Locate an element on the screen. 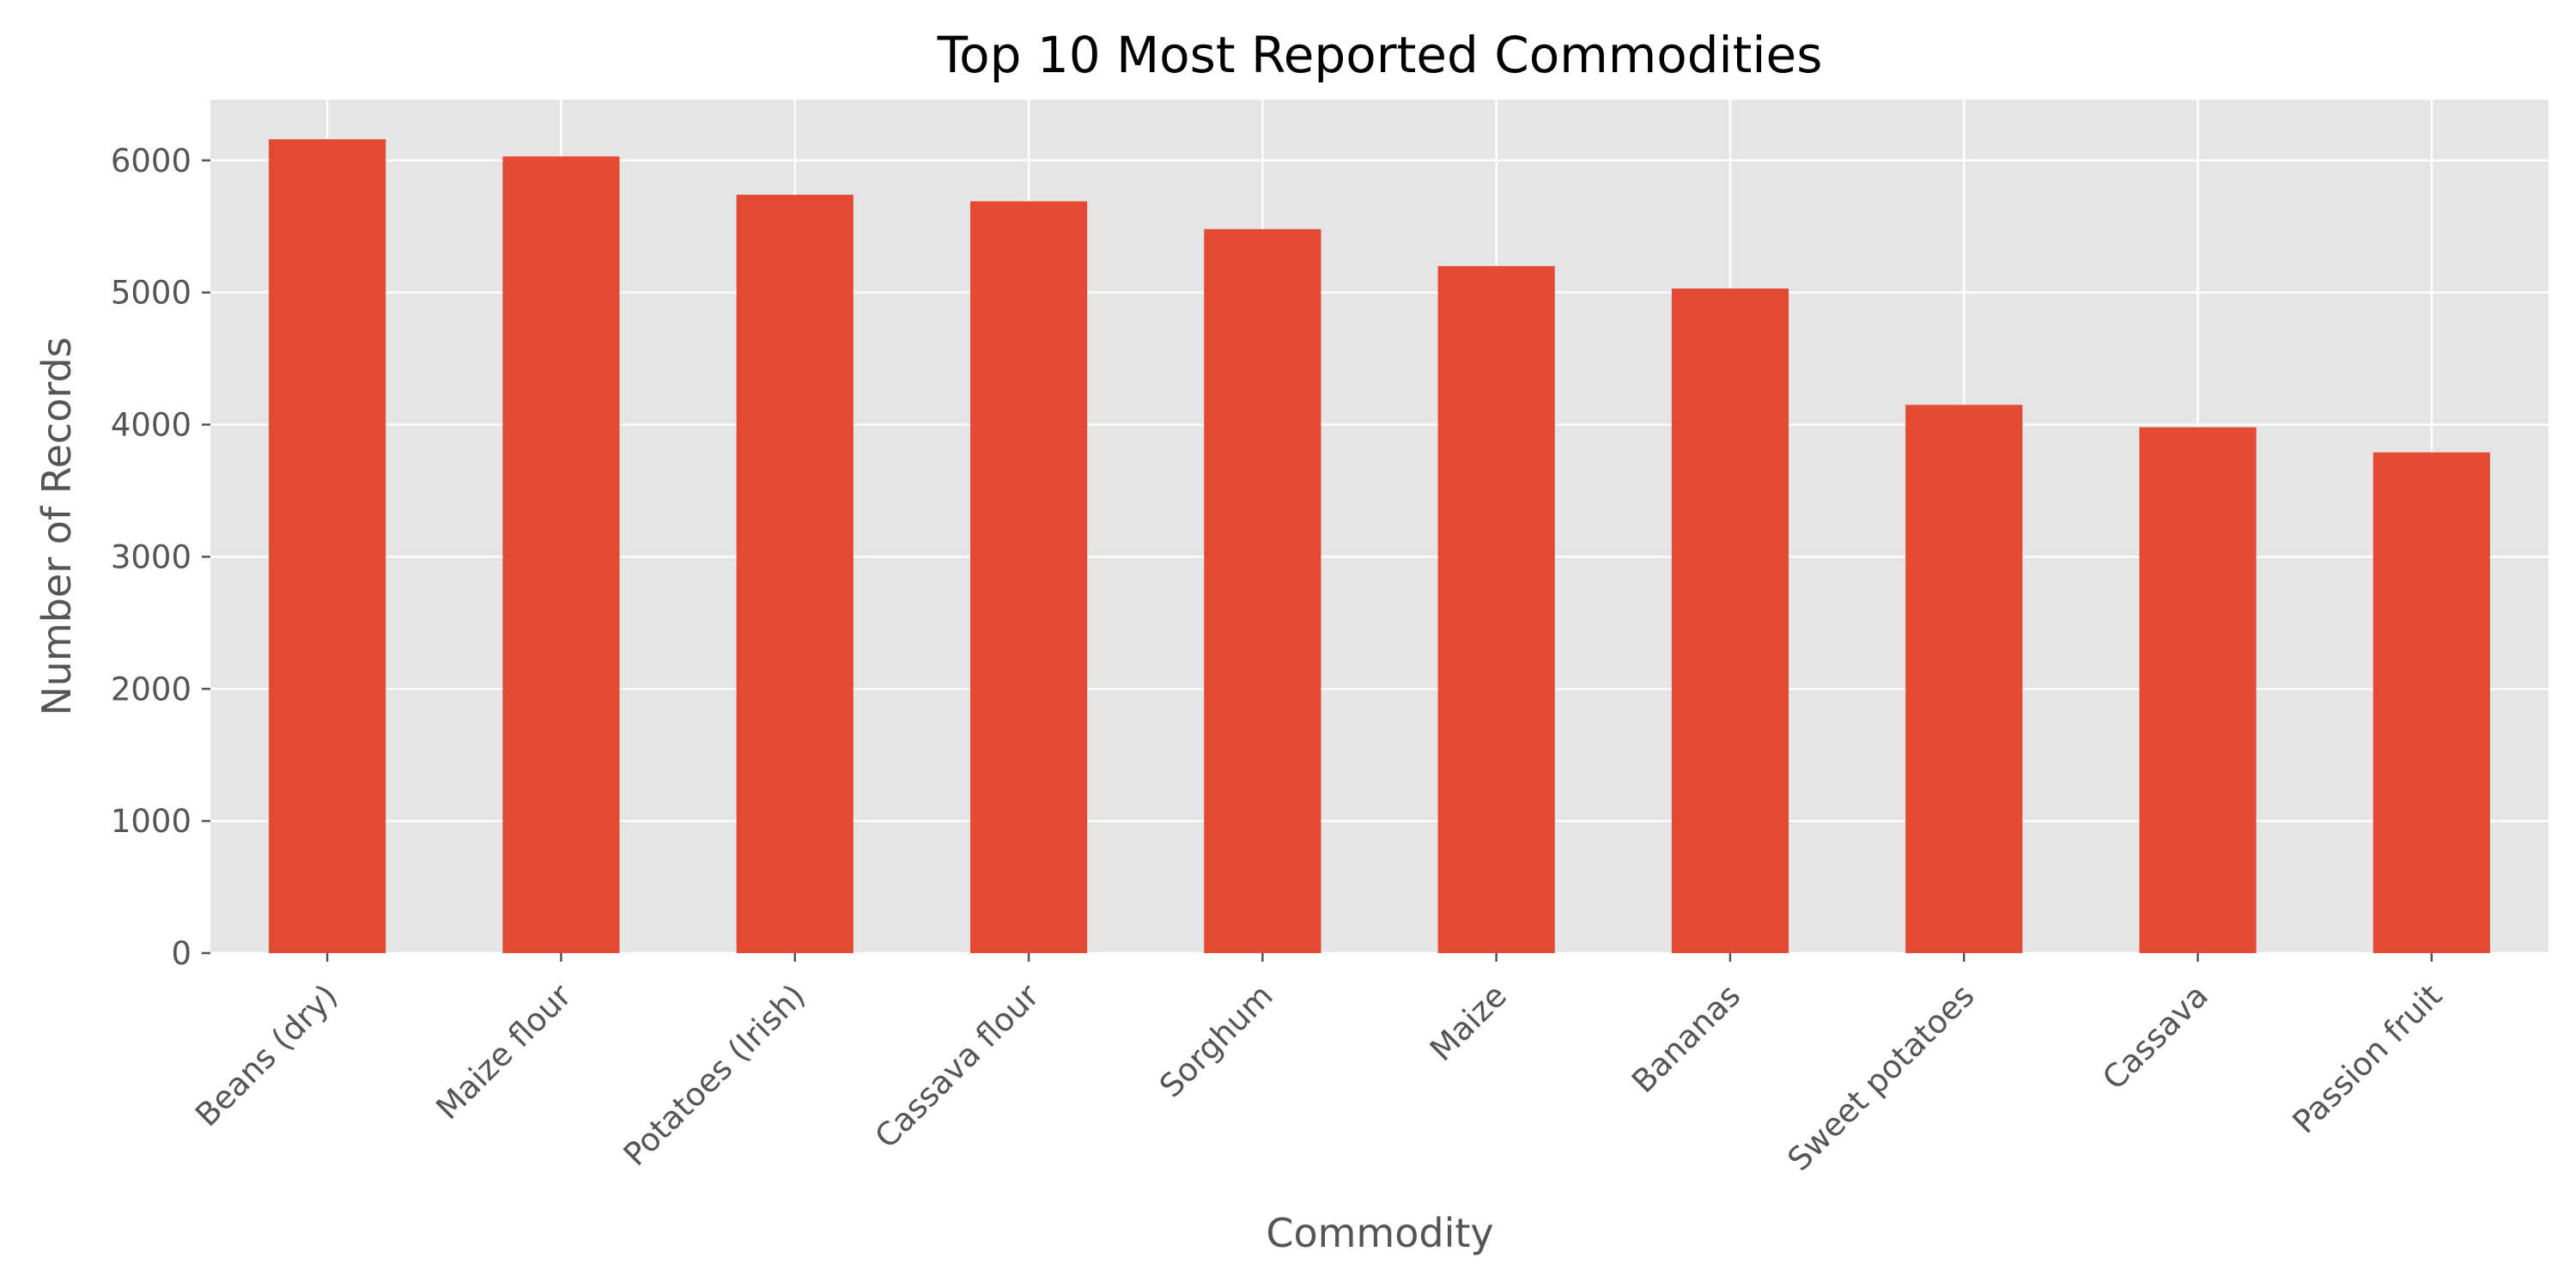 The image size is (2576, 1288). y-tick-label: 6000 is located at coordinates (151, 161).